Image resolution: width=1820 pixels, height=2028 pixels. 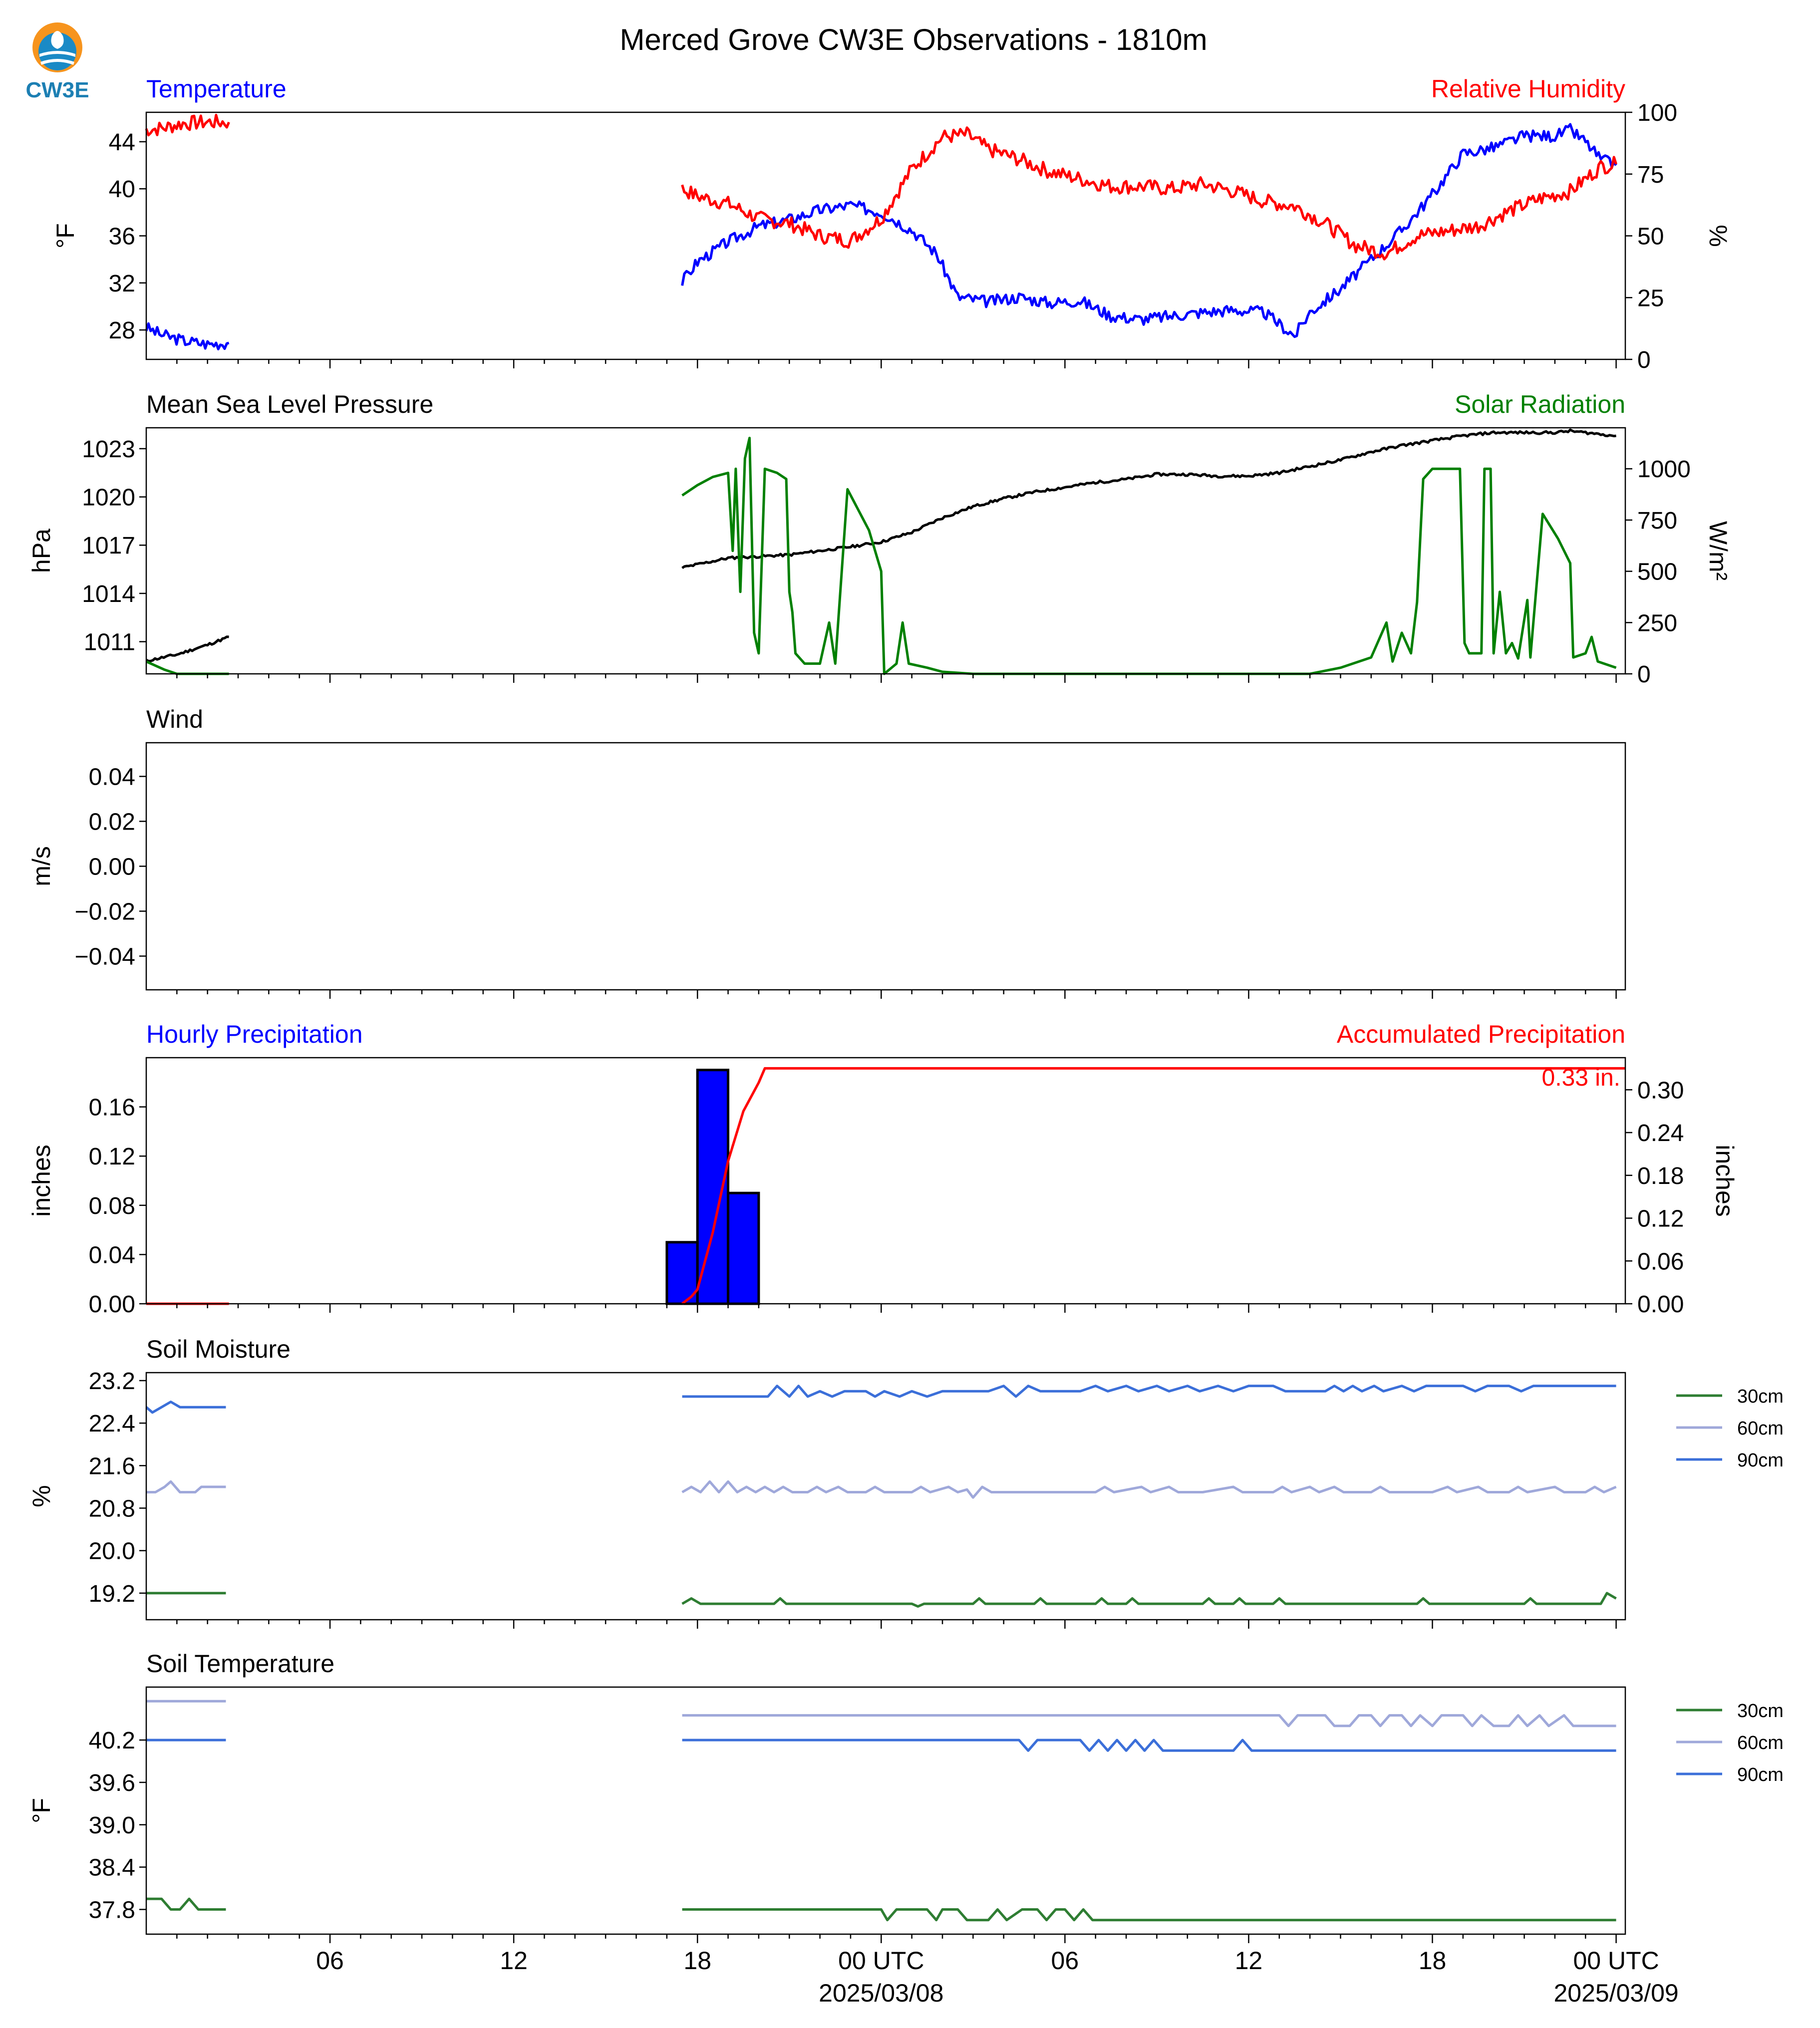 I want to click on xtick-date-label: 2025/03/09, so click(x=1615, y=1993).